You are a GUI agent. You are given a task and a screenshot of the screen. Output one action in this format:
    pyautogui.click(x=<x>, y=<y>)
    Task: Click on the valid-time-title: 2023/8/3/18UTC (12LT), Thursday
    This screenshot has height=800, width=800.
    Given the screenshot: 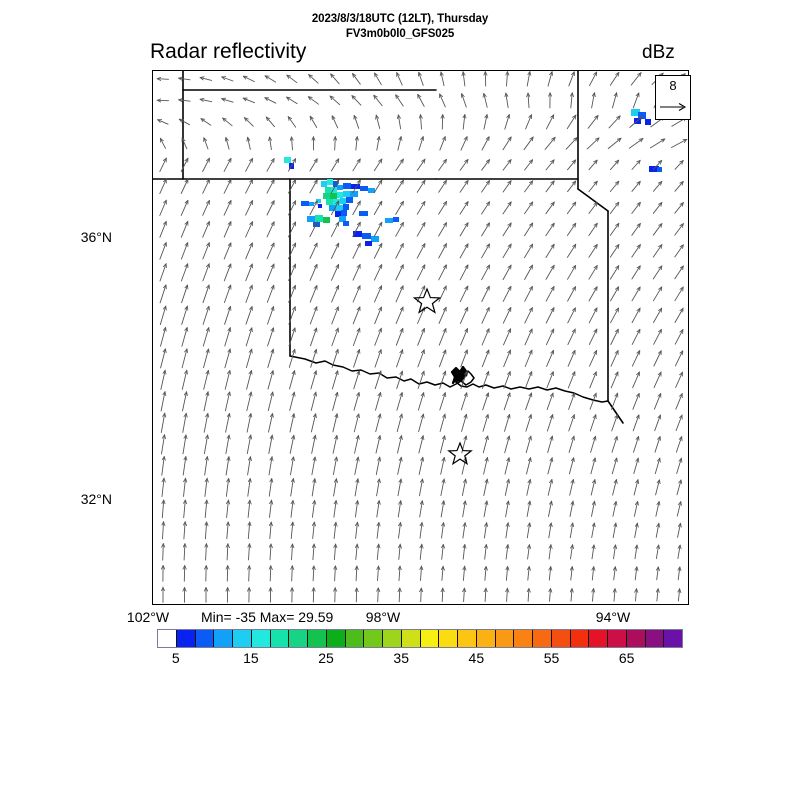 What is the action you would take?
    pyautogui.click(x=400, y=19)
    